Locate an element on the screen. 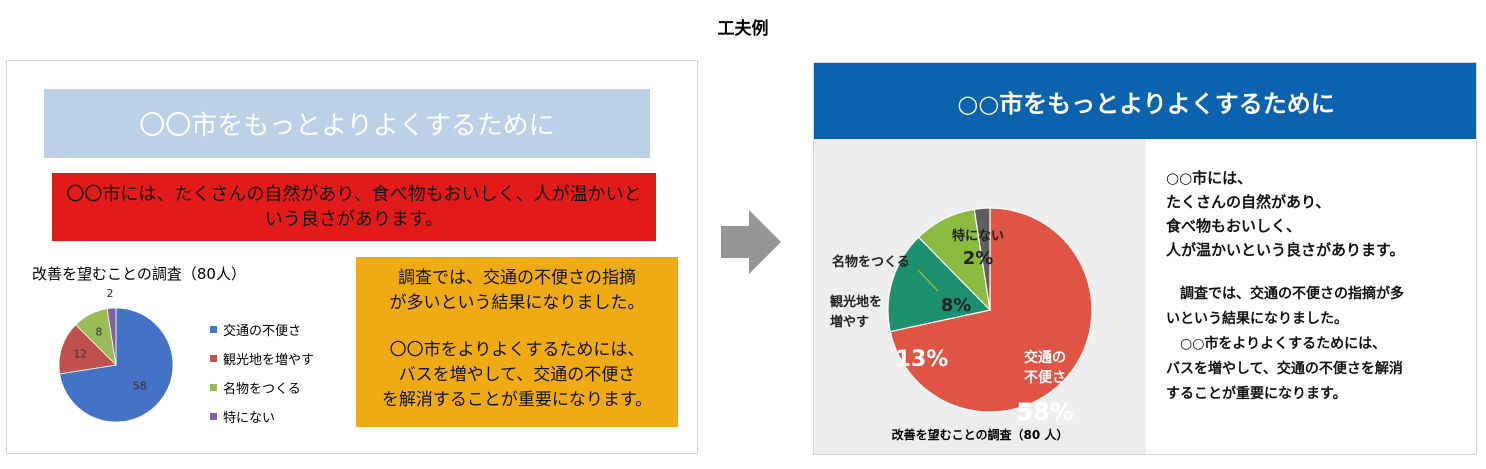 The height and width of the screenshot is (469, 1486). before-legend: 交通の不便さ 観光地を増やす 名物をつくる 特にない is located at coordinates (262, 373).